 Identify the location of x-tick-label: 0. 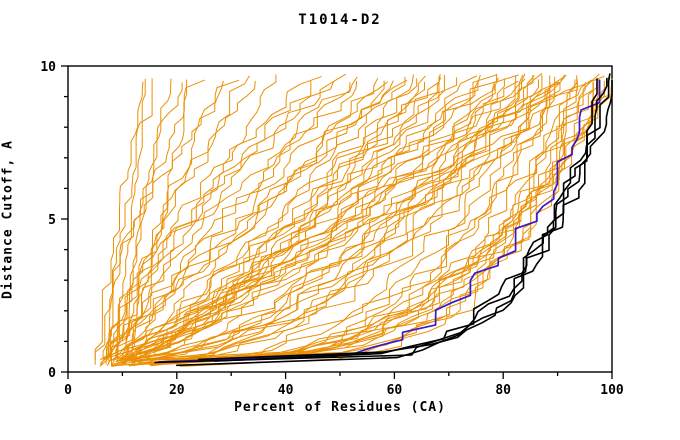
(68, 390).